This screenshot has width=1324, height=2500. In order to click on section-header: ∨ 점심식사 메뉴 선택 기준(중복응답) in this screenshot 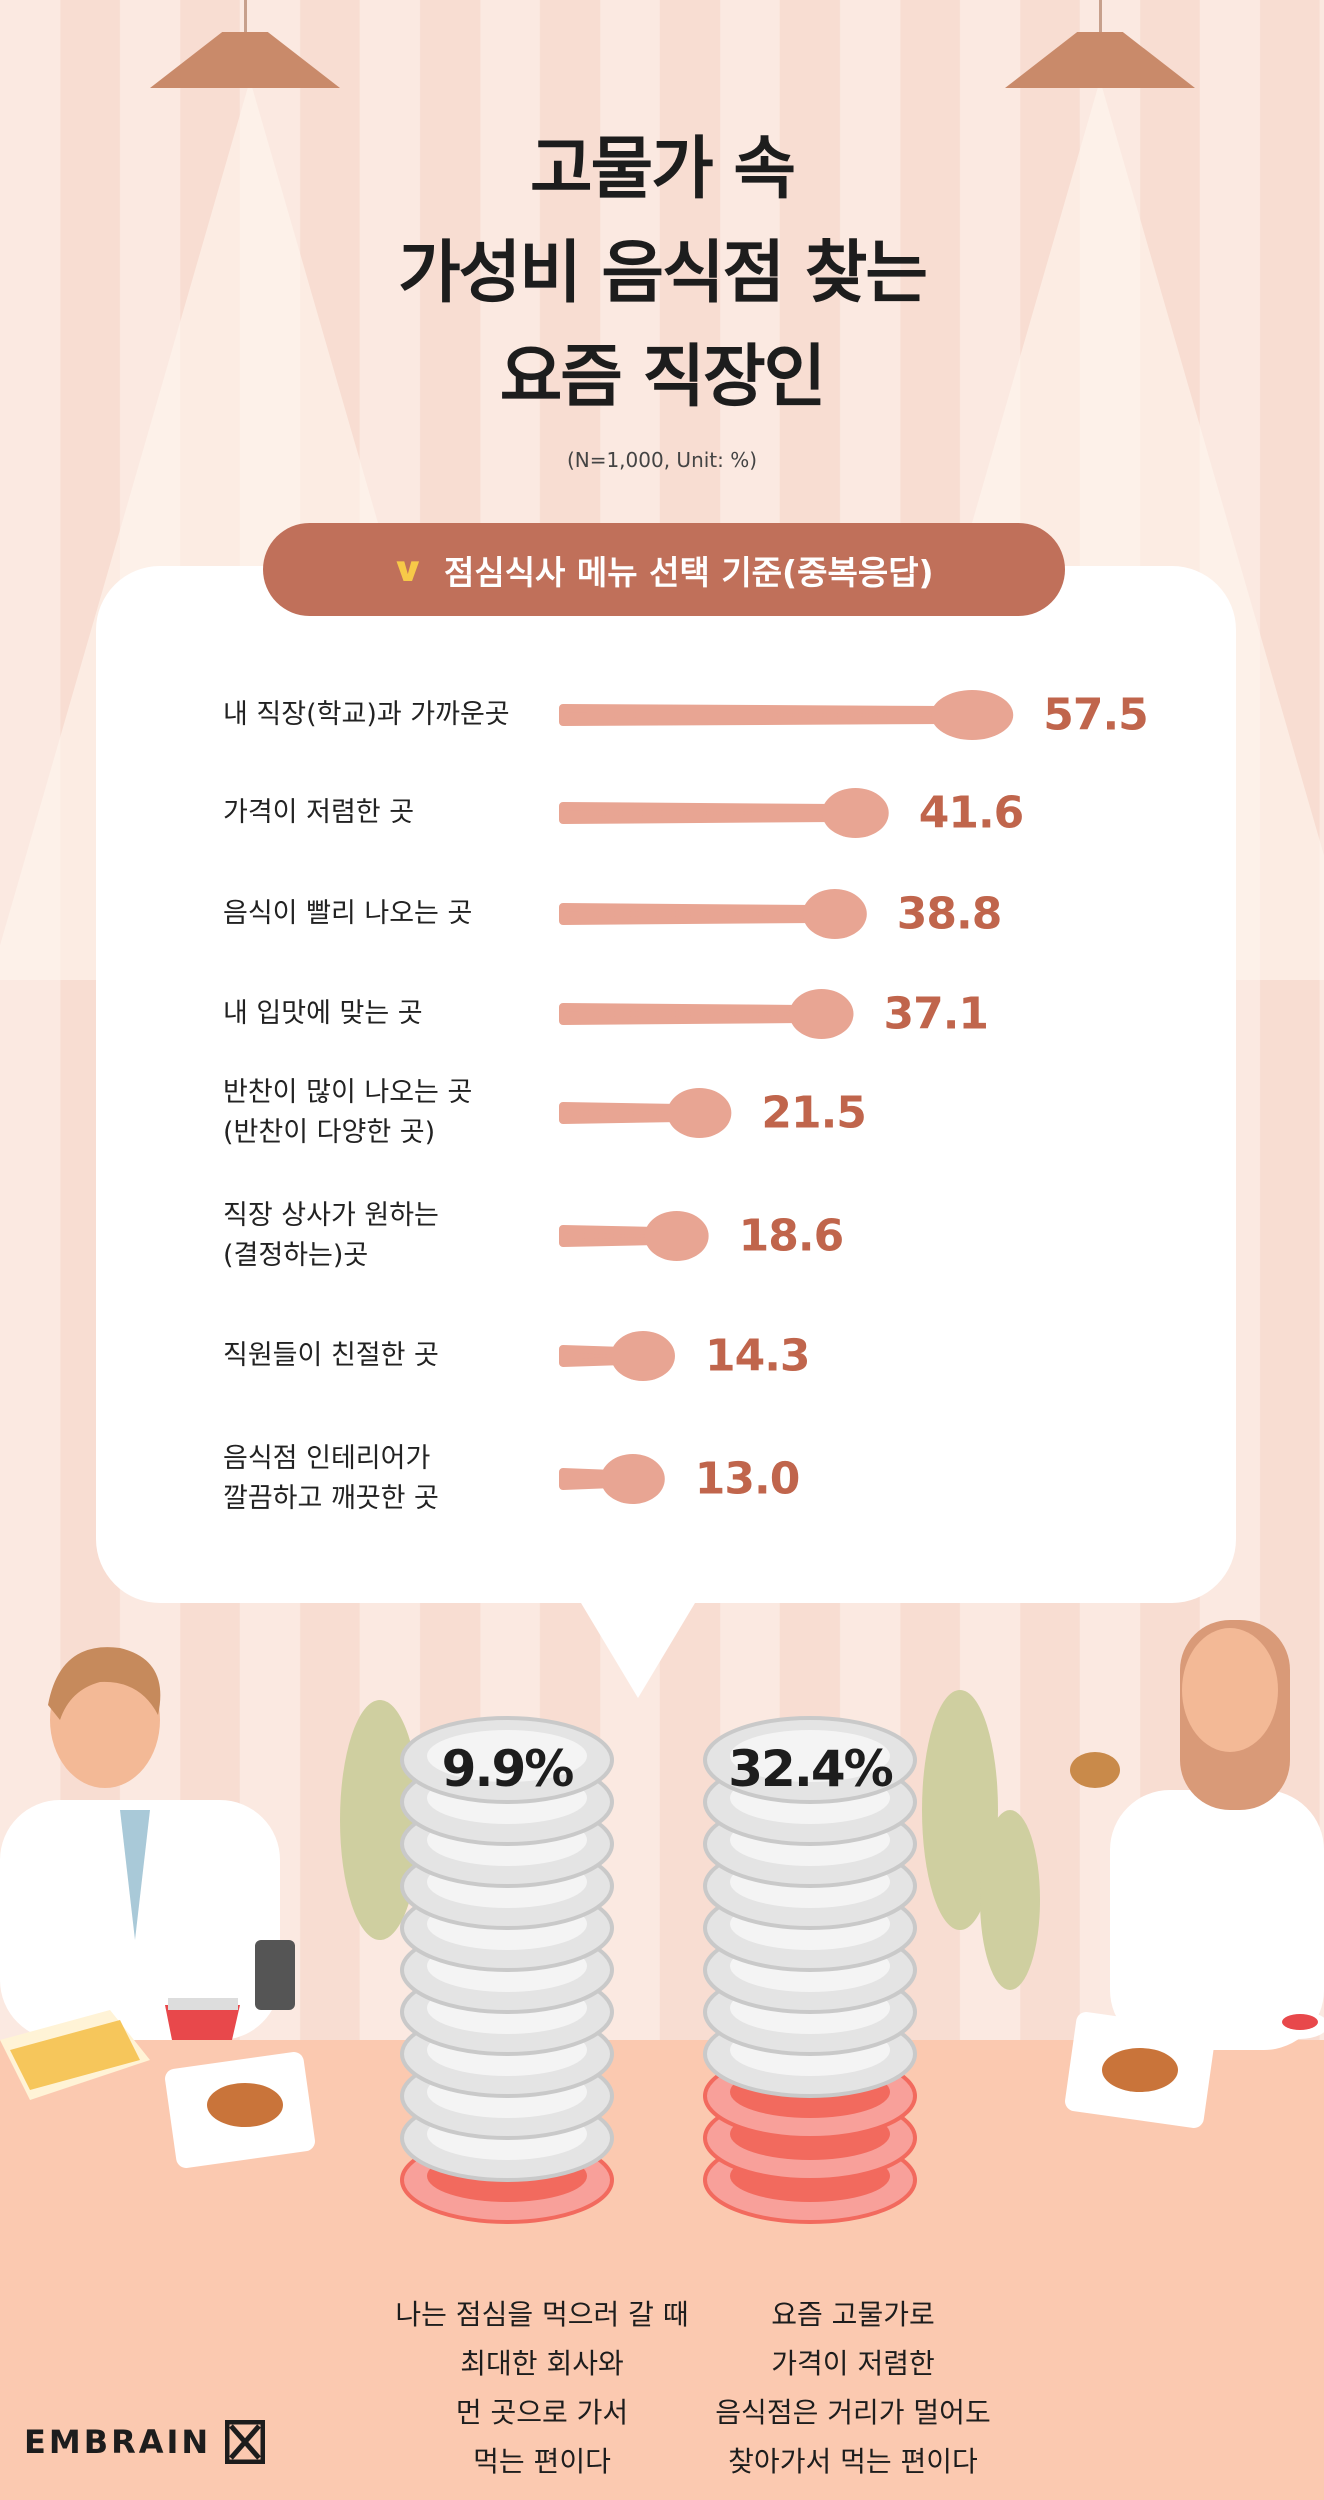, I will do `click(664, 569)`.